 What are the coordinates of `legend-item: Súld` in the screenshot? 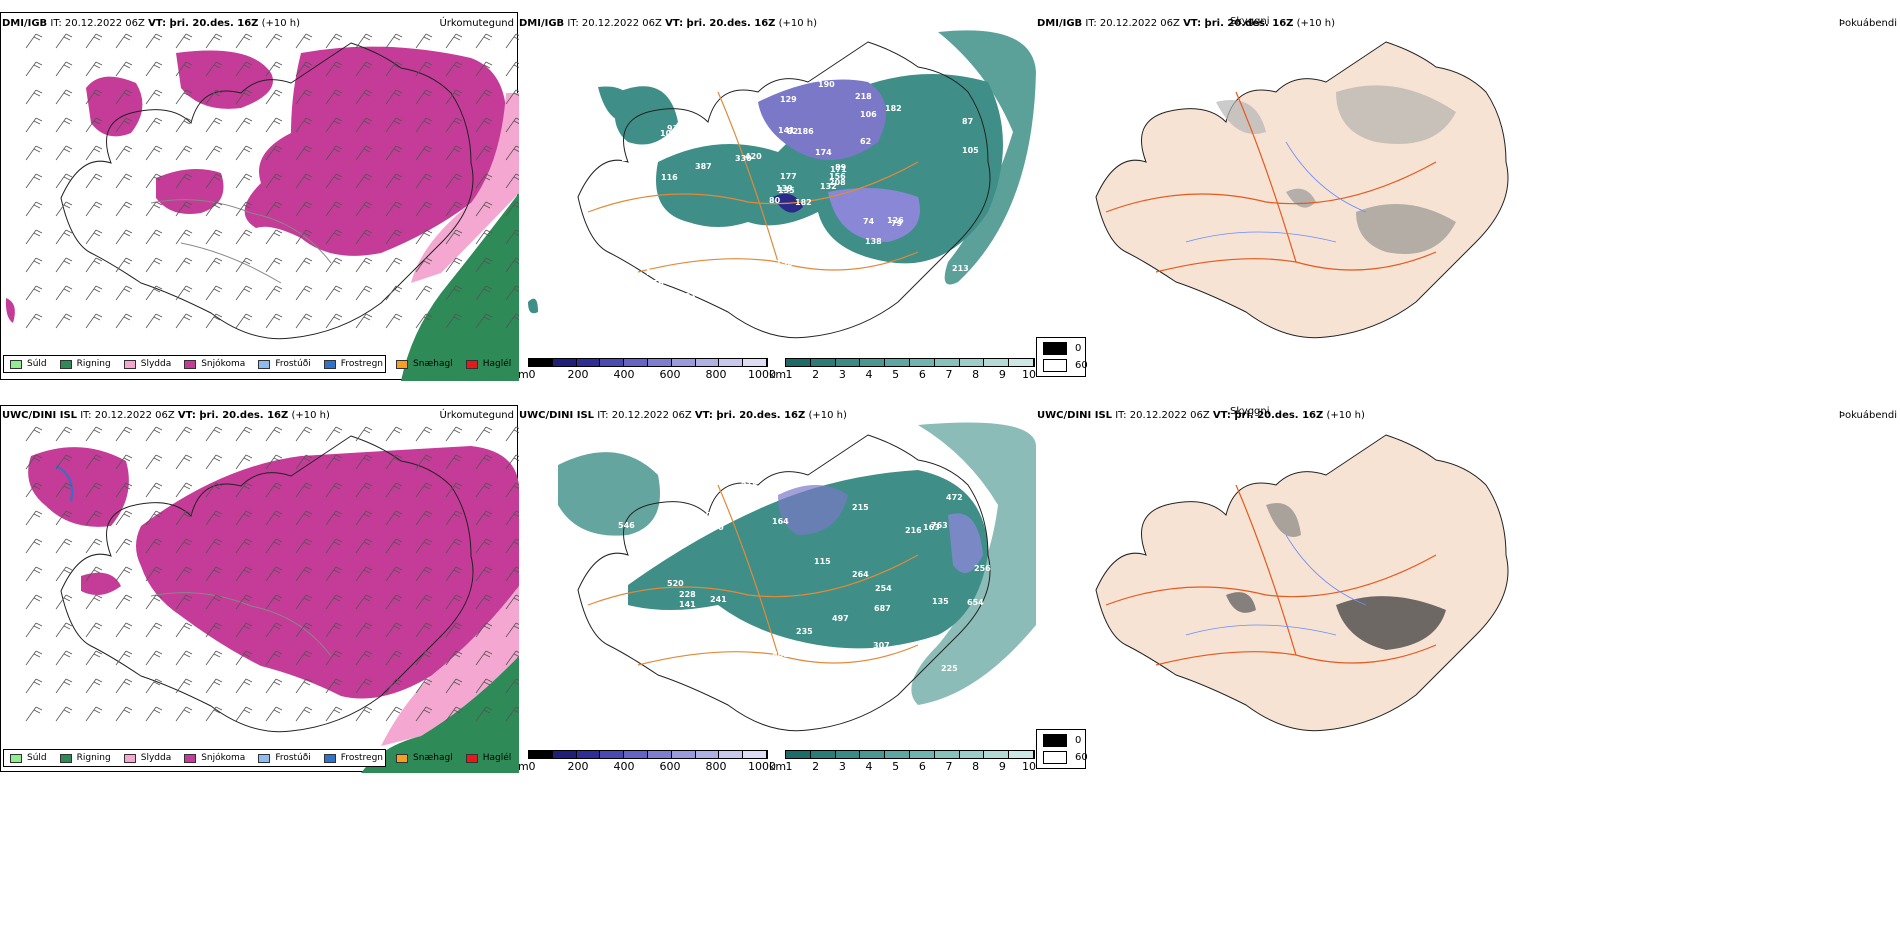 It's located at (29, 758).